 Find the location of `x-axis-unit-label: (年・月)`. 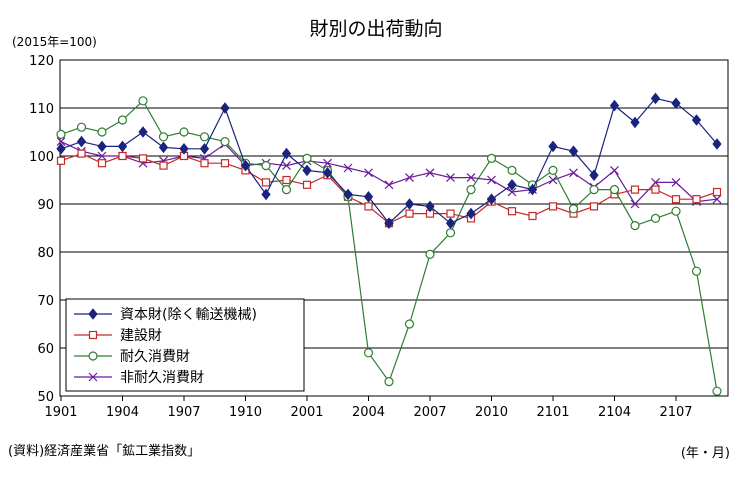

x-axis-unit-label: (年・月) is located at coordinates (705, 453).